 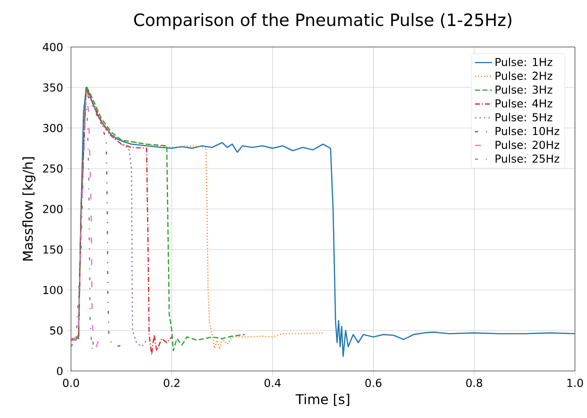 I want to click on legend-label: Pulse: 5Hz, so click(x=524, y=117).